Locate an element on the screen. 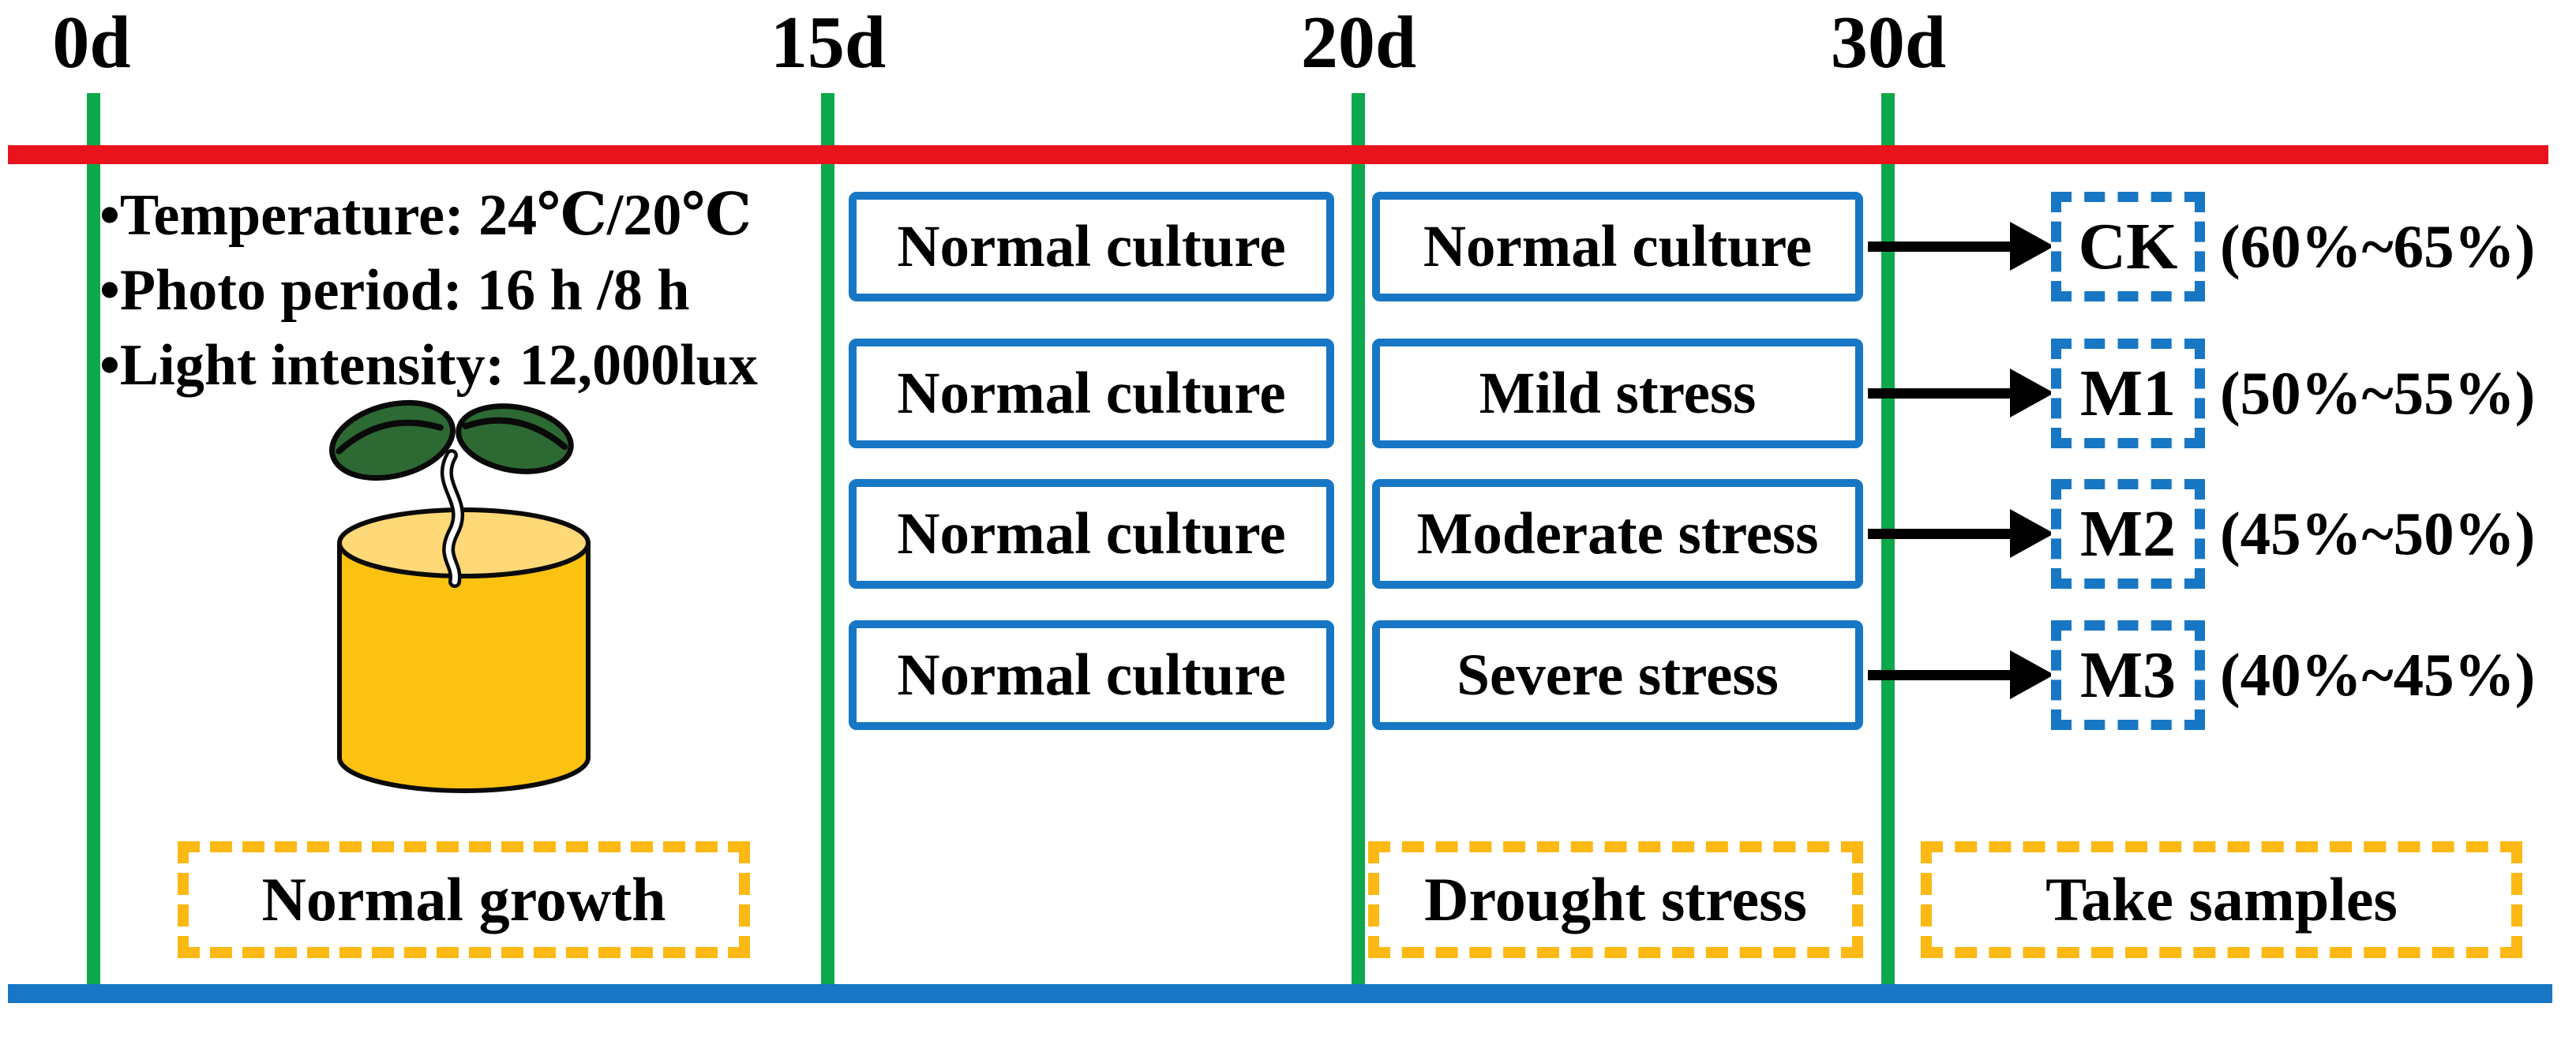 This screenshot has height=1037, width=2576. stage1-box-row1: Normal culture is located at coordinates (1091, 246).